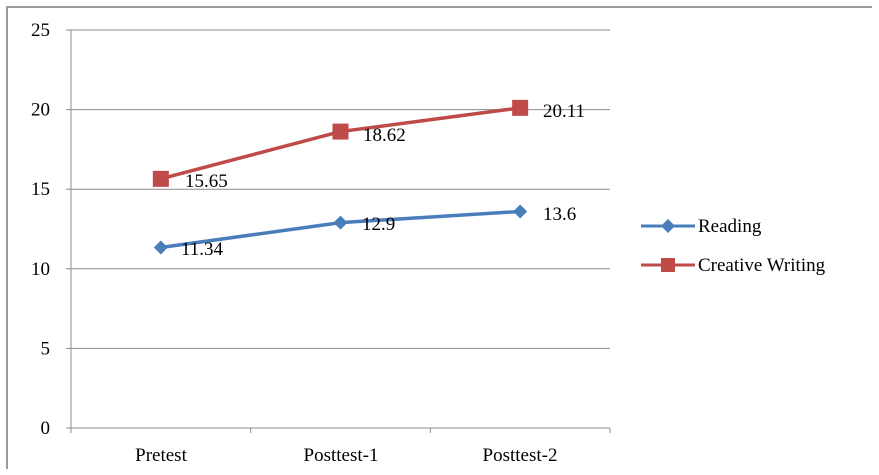 The image size is (879, 475). I want to click on series-group, so click(340, 177).